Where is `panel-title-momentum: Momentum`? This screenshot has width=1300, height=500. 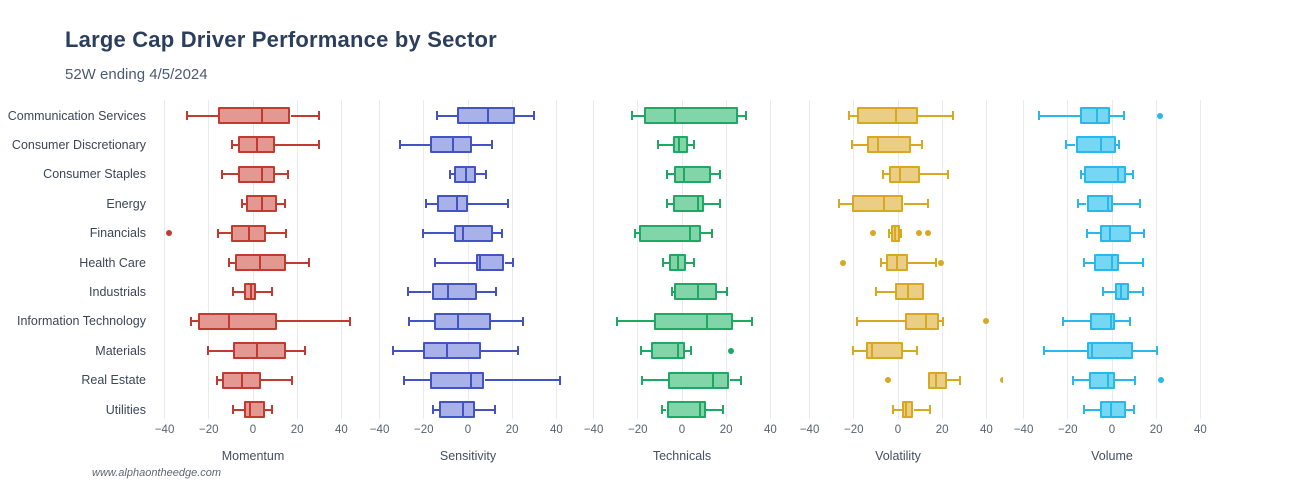
panel-title-momentum: Momentum is located at coordinates (253, 456).